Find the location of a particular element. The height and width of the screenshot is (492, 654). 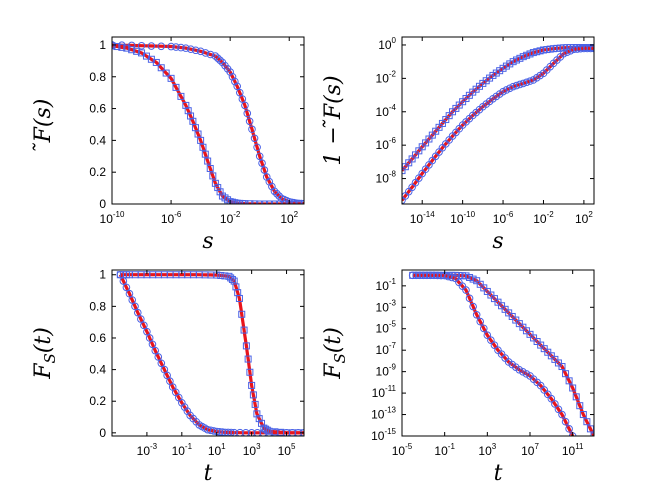

x-tick-label: 10⁵ is located at coordinates (287, 450).